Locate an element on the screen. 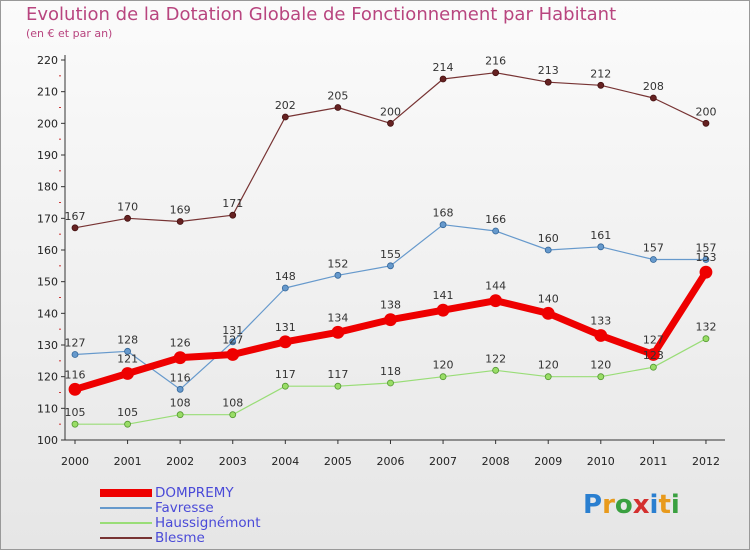  x-tick-label: 2001 is located at coordinates (128, 461).